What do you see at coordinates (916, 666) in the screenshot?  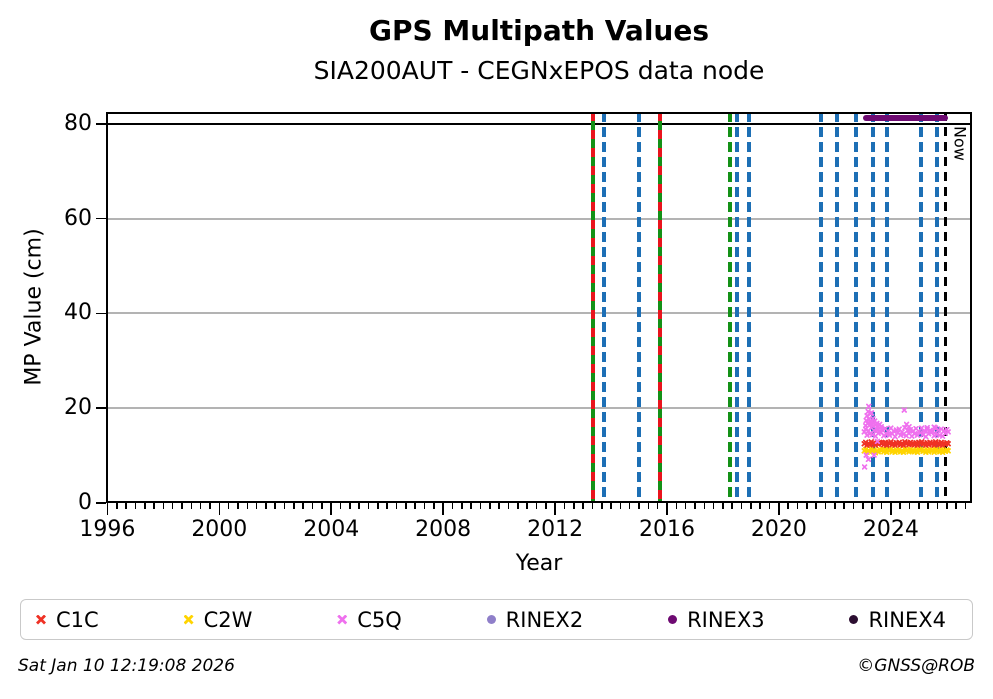 I see `copyright: ©GNSS@ROB` at bounding box center [916, 666].